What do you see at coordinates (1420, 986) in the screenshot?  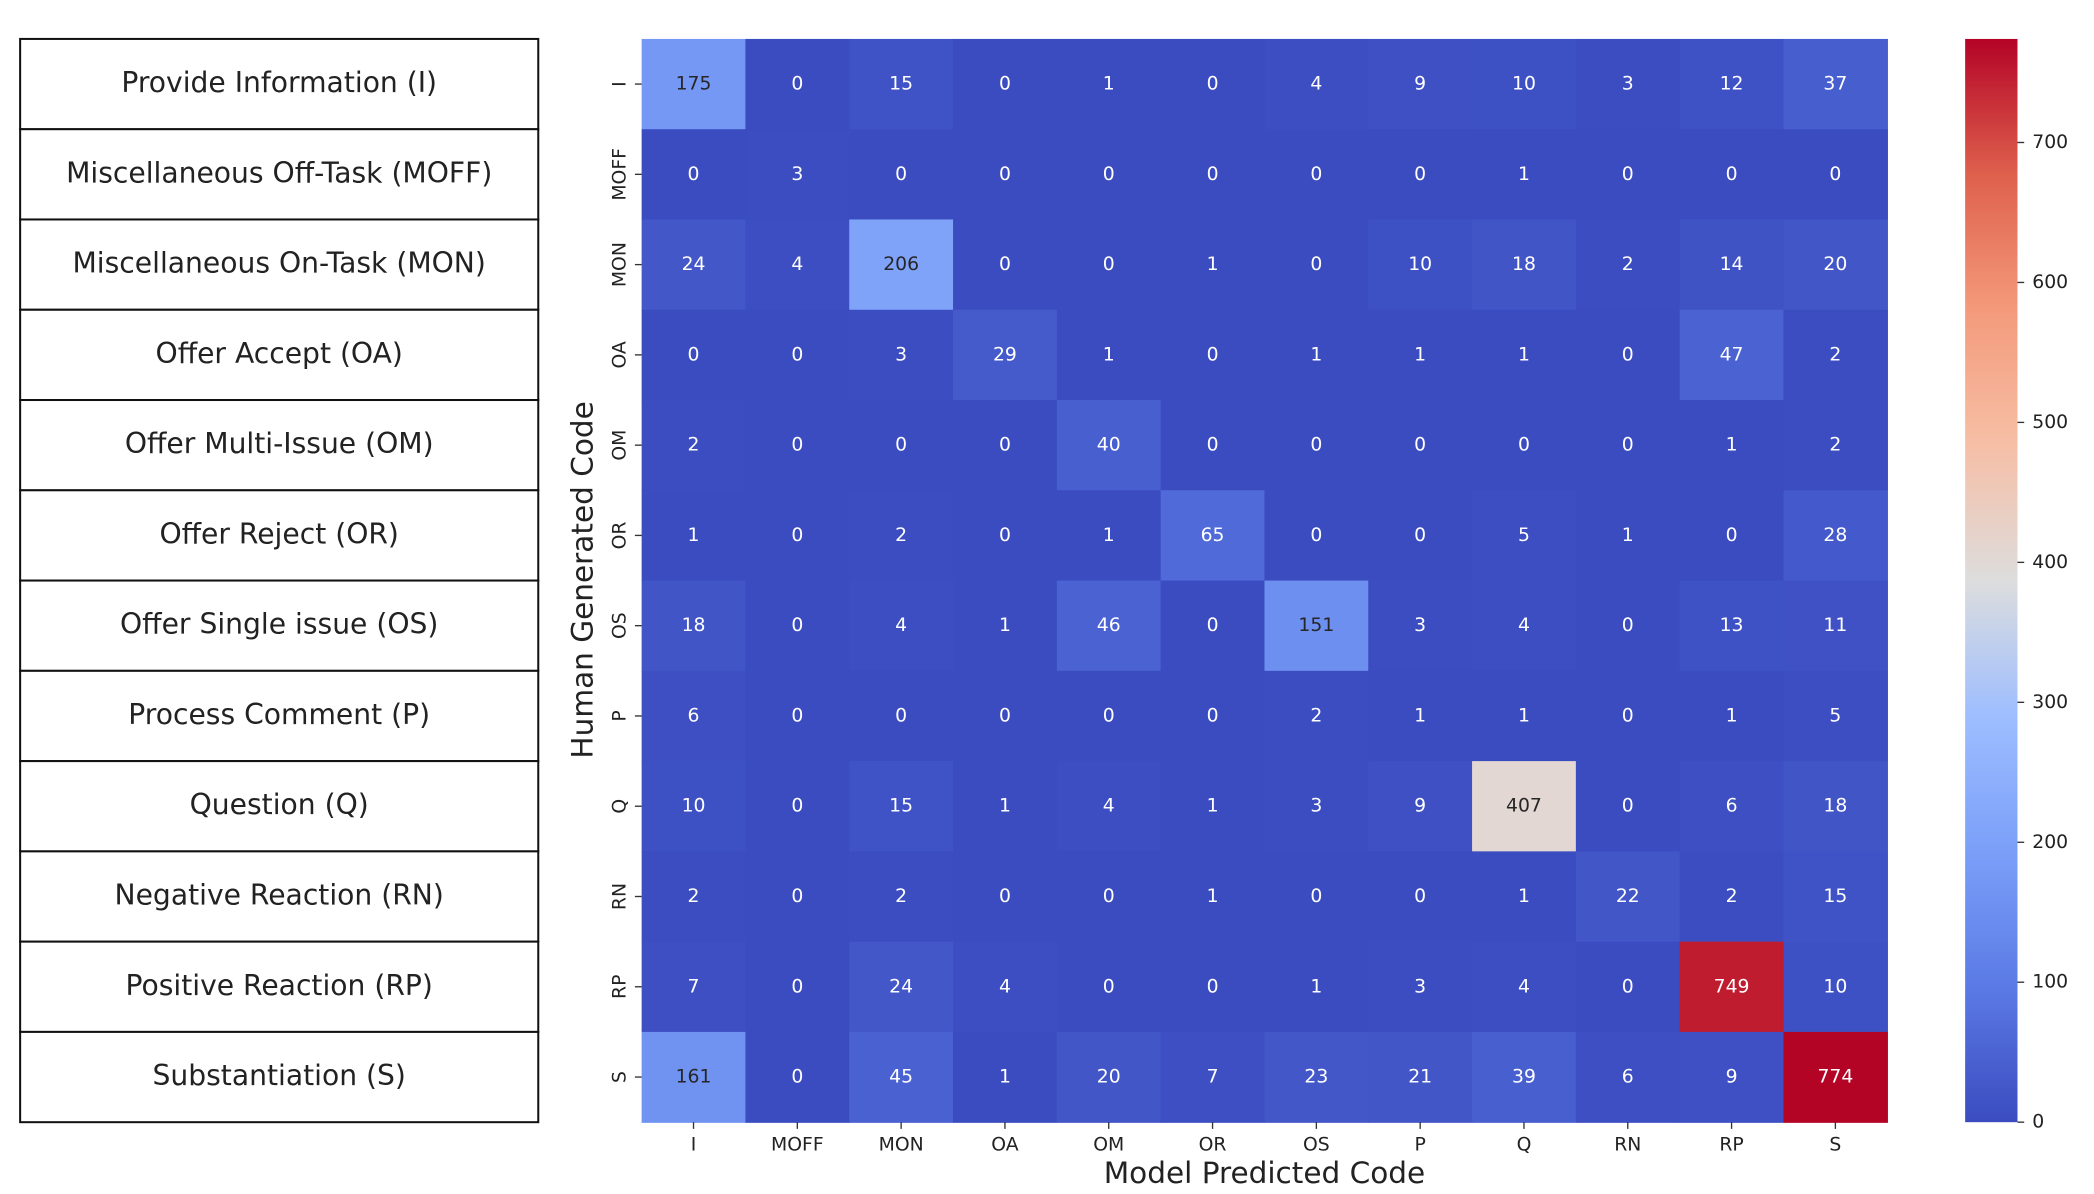 I see `cell-label: 3` at bounding box center [1420, 986].